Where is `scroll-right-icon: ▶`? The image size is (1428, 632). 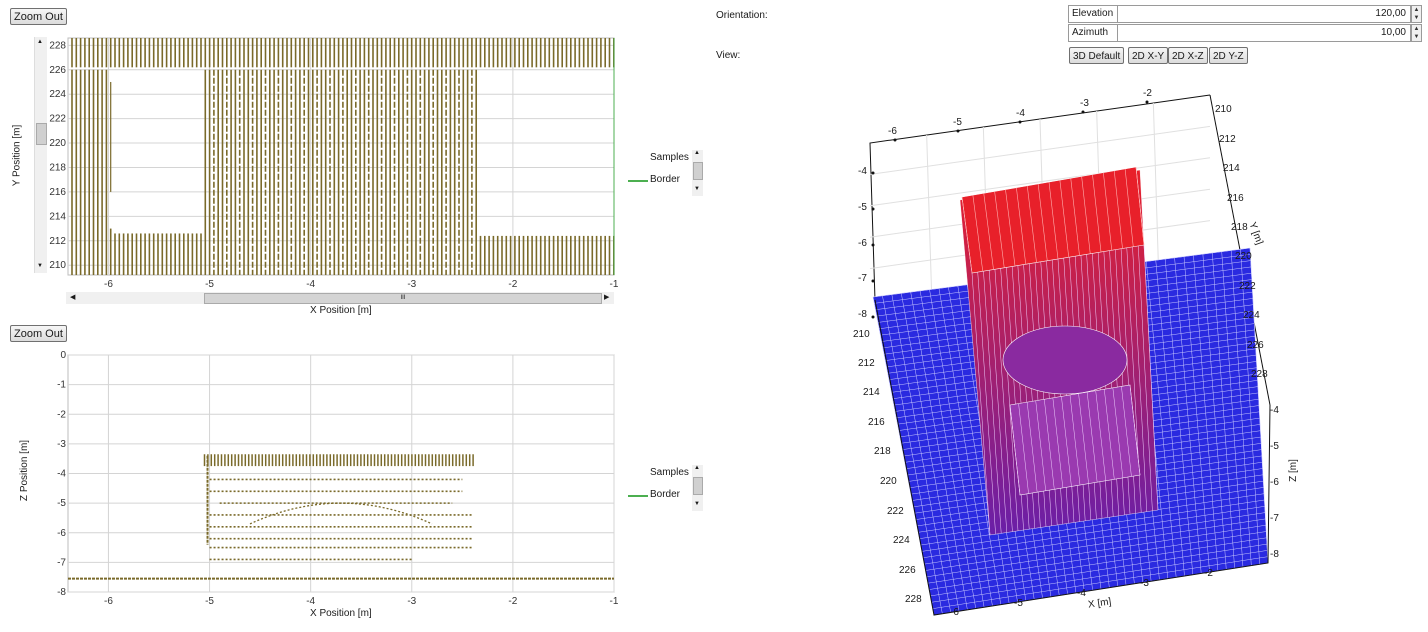
scroll-right-icon: ▶ is located at coordinates (607, 297).